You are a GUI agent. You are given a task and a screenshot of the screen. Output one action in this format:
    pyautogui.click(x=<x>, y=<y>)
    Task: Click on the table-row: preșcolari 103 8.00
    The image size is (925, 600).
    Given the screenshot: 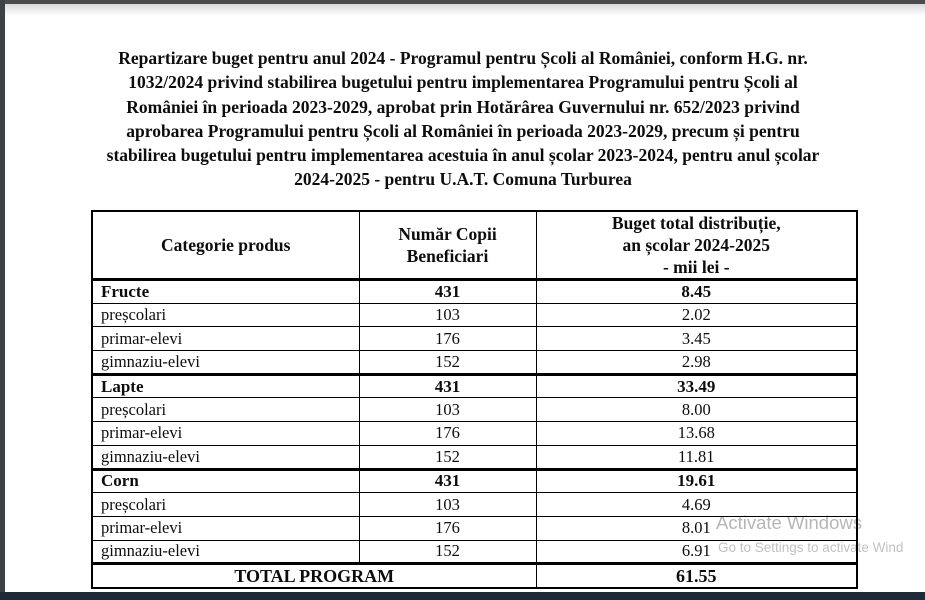 What is the action you would take?
    pyautogui.click(x=474, y=410)
    